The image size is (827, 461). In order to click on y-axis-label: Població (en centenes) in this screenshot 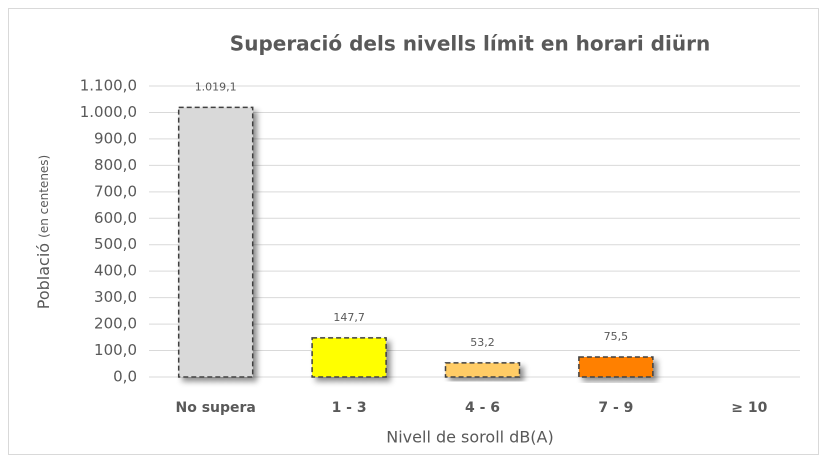, I will do `click(43, 232)`.